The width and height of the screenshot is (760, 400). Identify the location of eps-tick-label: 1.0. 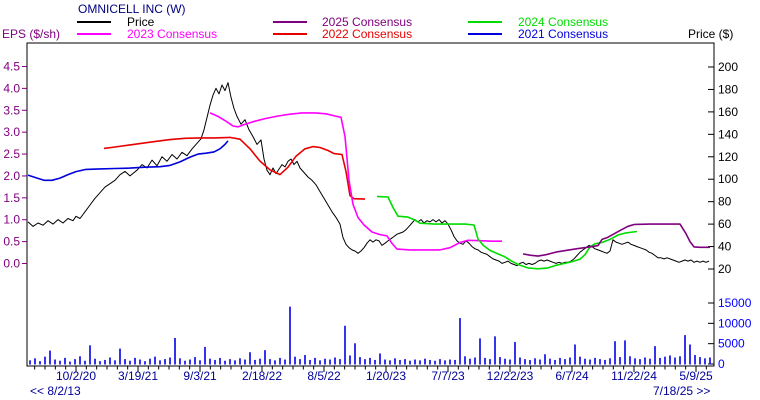
(11, 220).